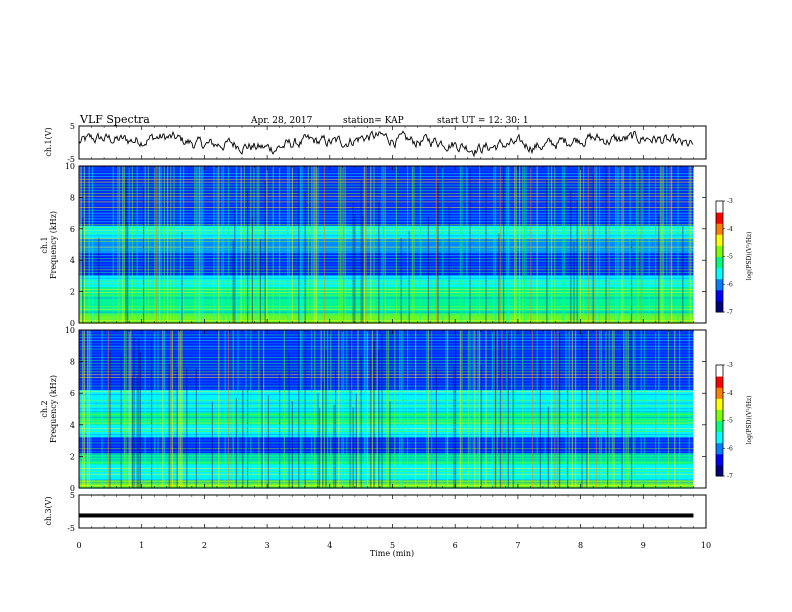 This screenshot has width=792, height=612. I want to click on x-axis-label: Time (min), so click(392, 553).